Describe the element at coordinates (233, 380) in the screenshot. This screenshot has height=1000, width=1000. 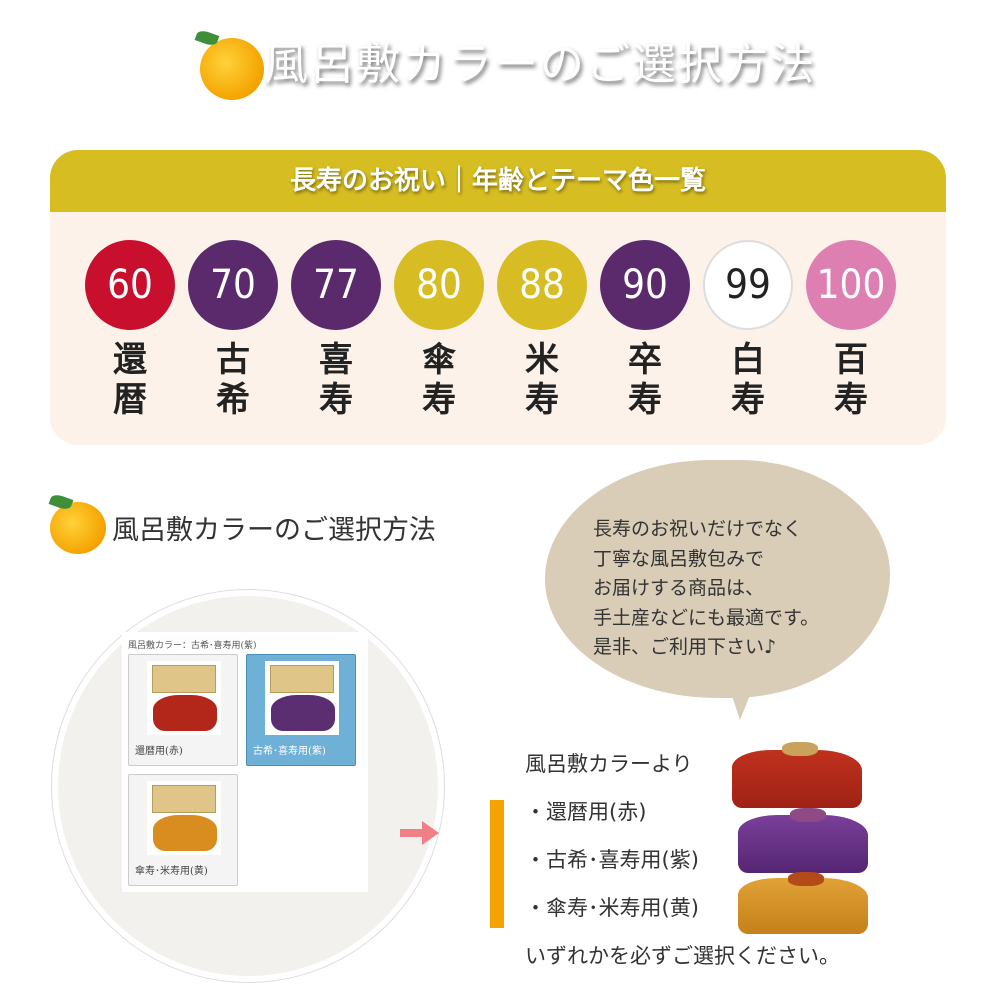
I see `age-name: 古希` at that location.